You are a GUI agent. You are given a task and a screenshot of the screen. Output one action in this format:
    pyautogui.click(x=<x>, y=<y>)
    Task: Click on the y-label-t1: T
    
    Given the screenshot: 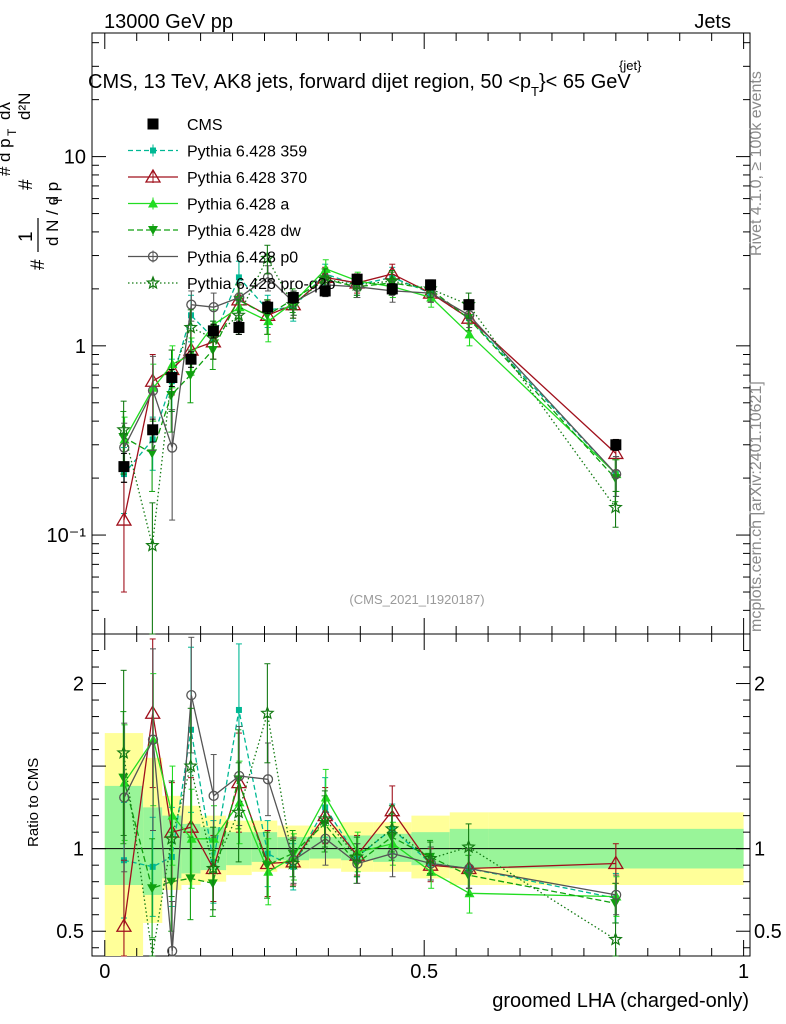 What is the action you would take?
    pyautogui.click(x=58, y=200)
    